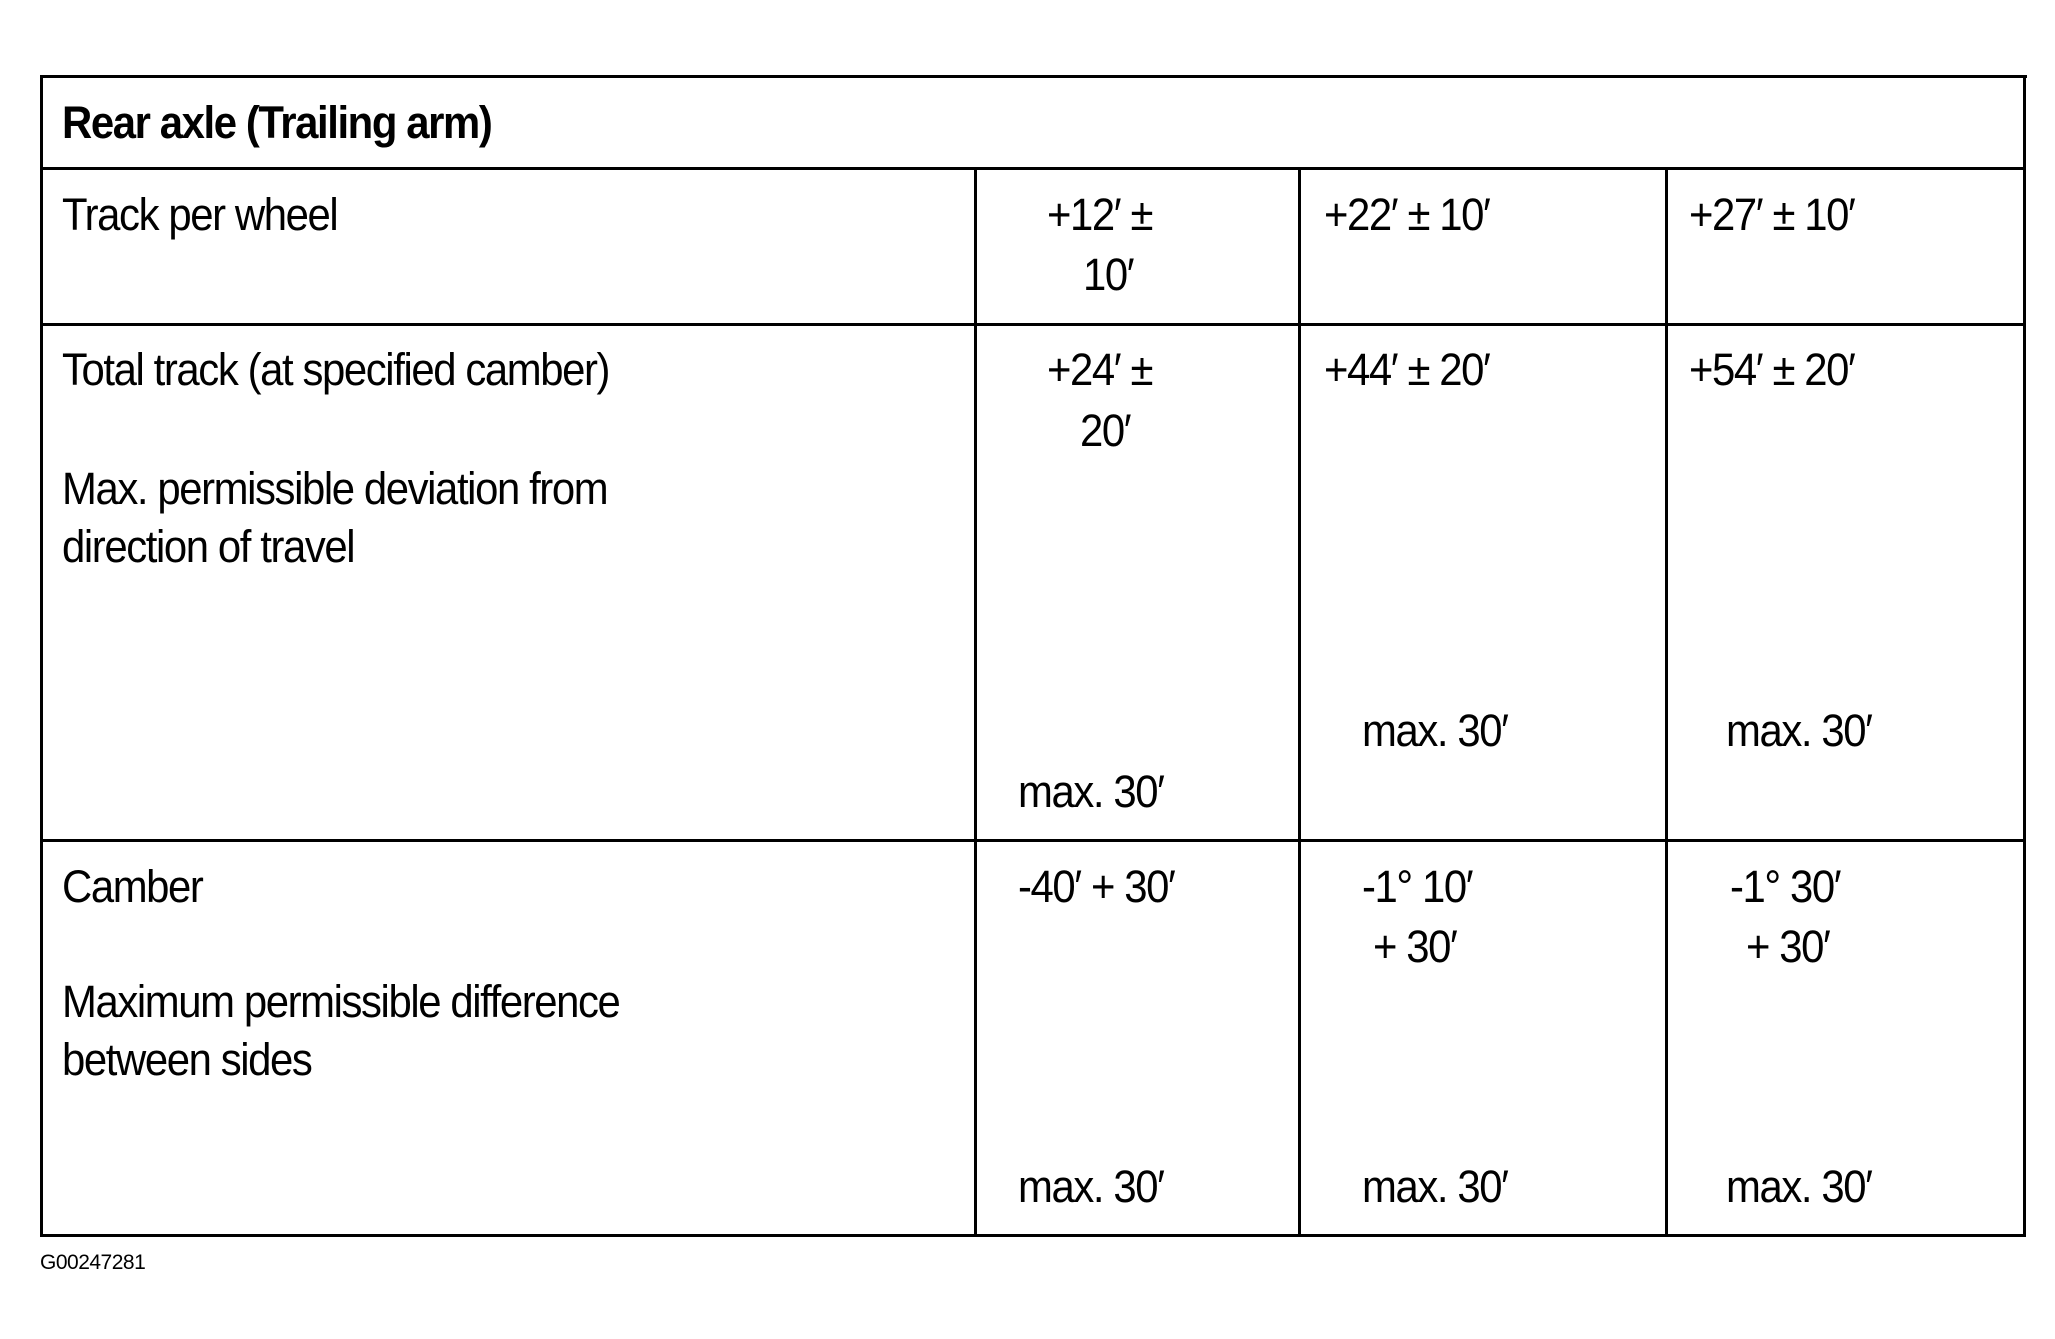 This screenshot has height=1339, width=2055. I want to click on cell-value: -1° 10′, so click(1418, 886).